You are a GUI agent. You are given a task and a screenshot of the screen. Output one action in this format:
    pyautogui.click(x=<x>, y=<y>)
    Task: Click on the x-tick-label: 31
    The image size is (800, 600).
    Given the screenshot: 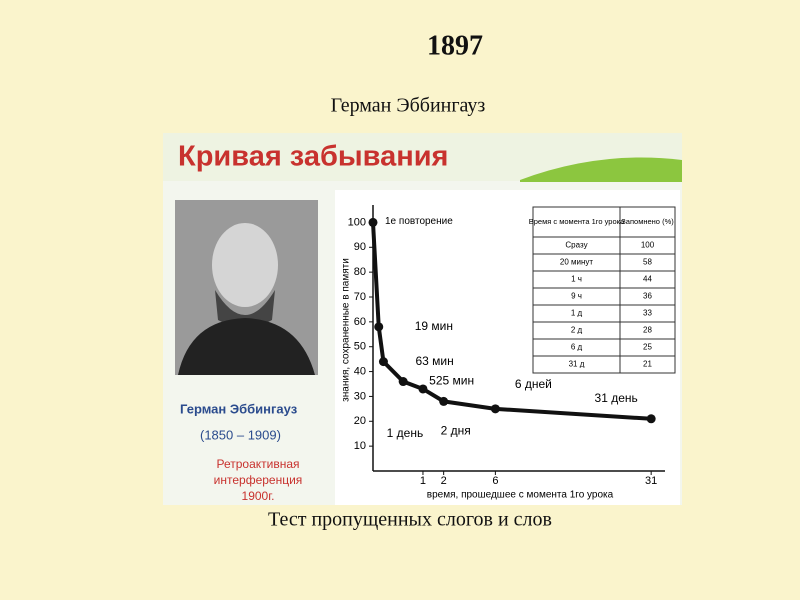 What is the action you would take?
    pyautogui.click(x=651, y=481)
    